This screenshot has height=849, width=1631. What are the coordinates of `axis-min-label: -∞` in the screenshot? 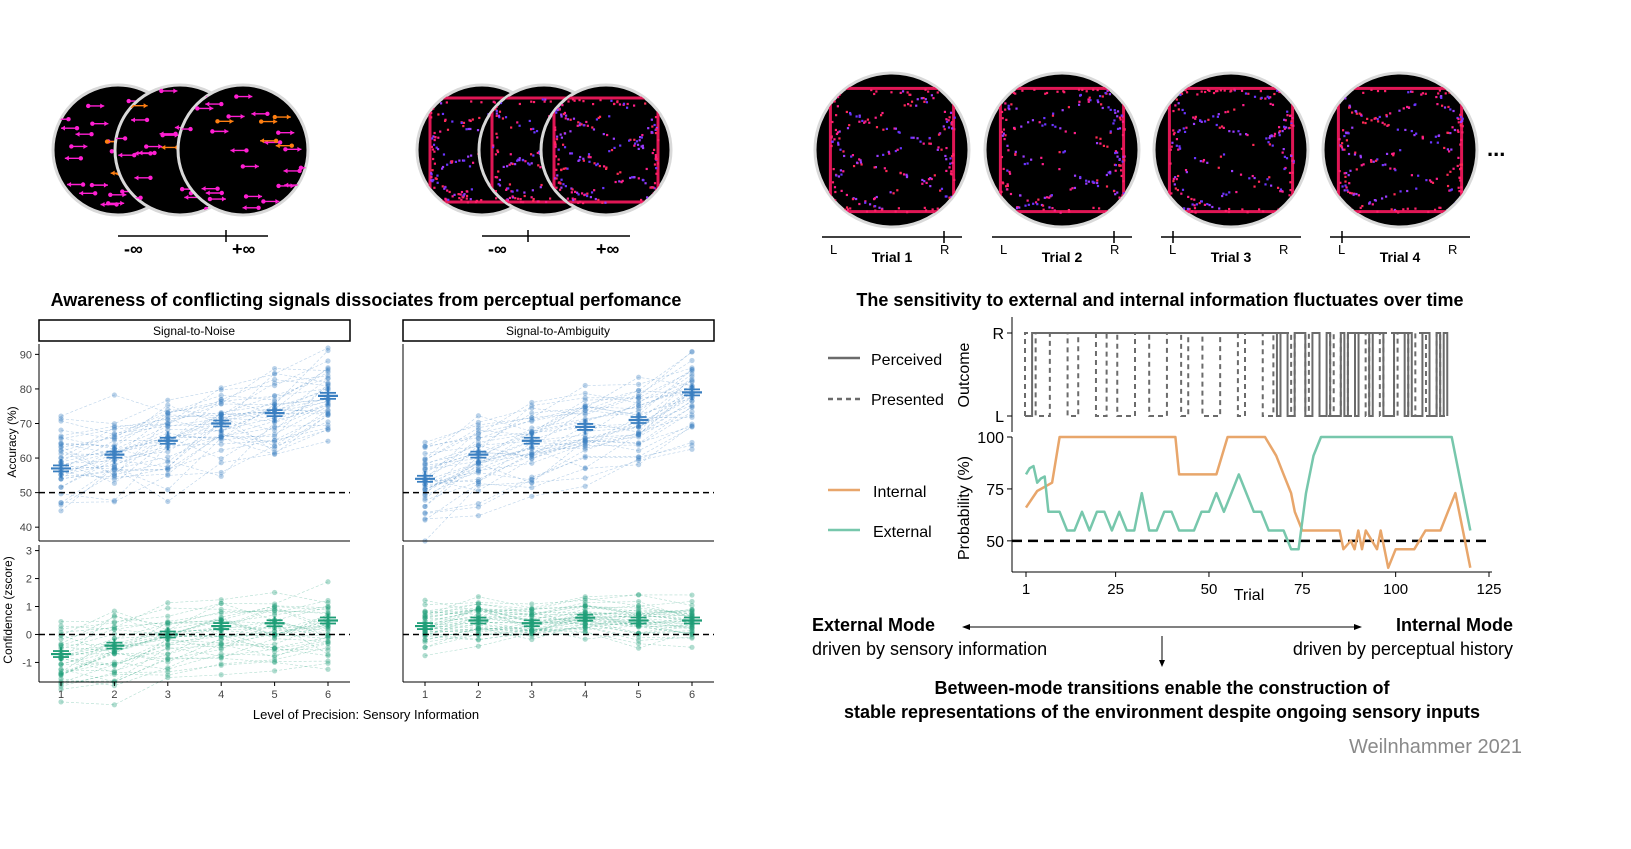 It's located at (497, 249).